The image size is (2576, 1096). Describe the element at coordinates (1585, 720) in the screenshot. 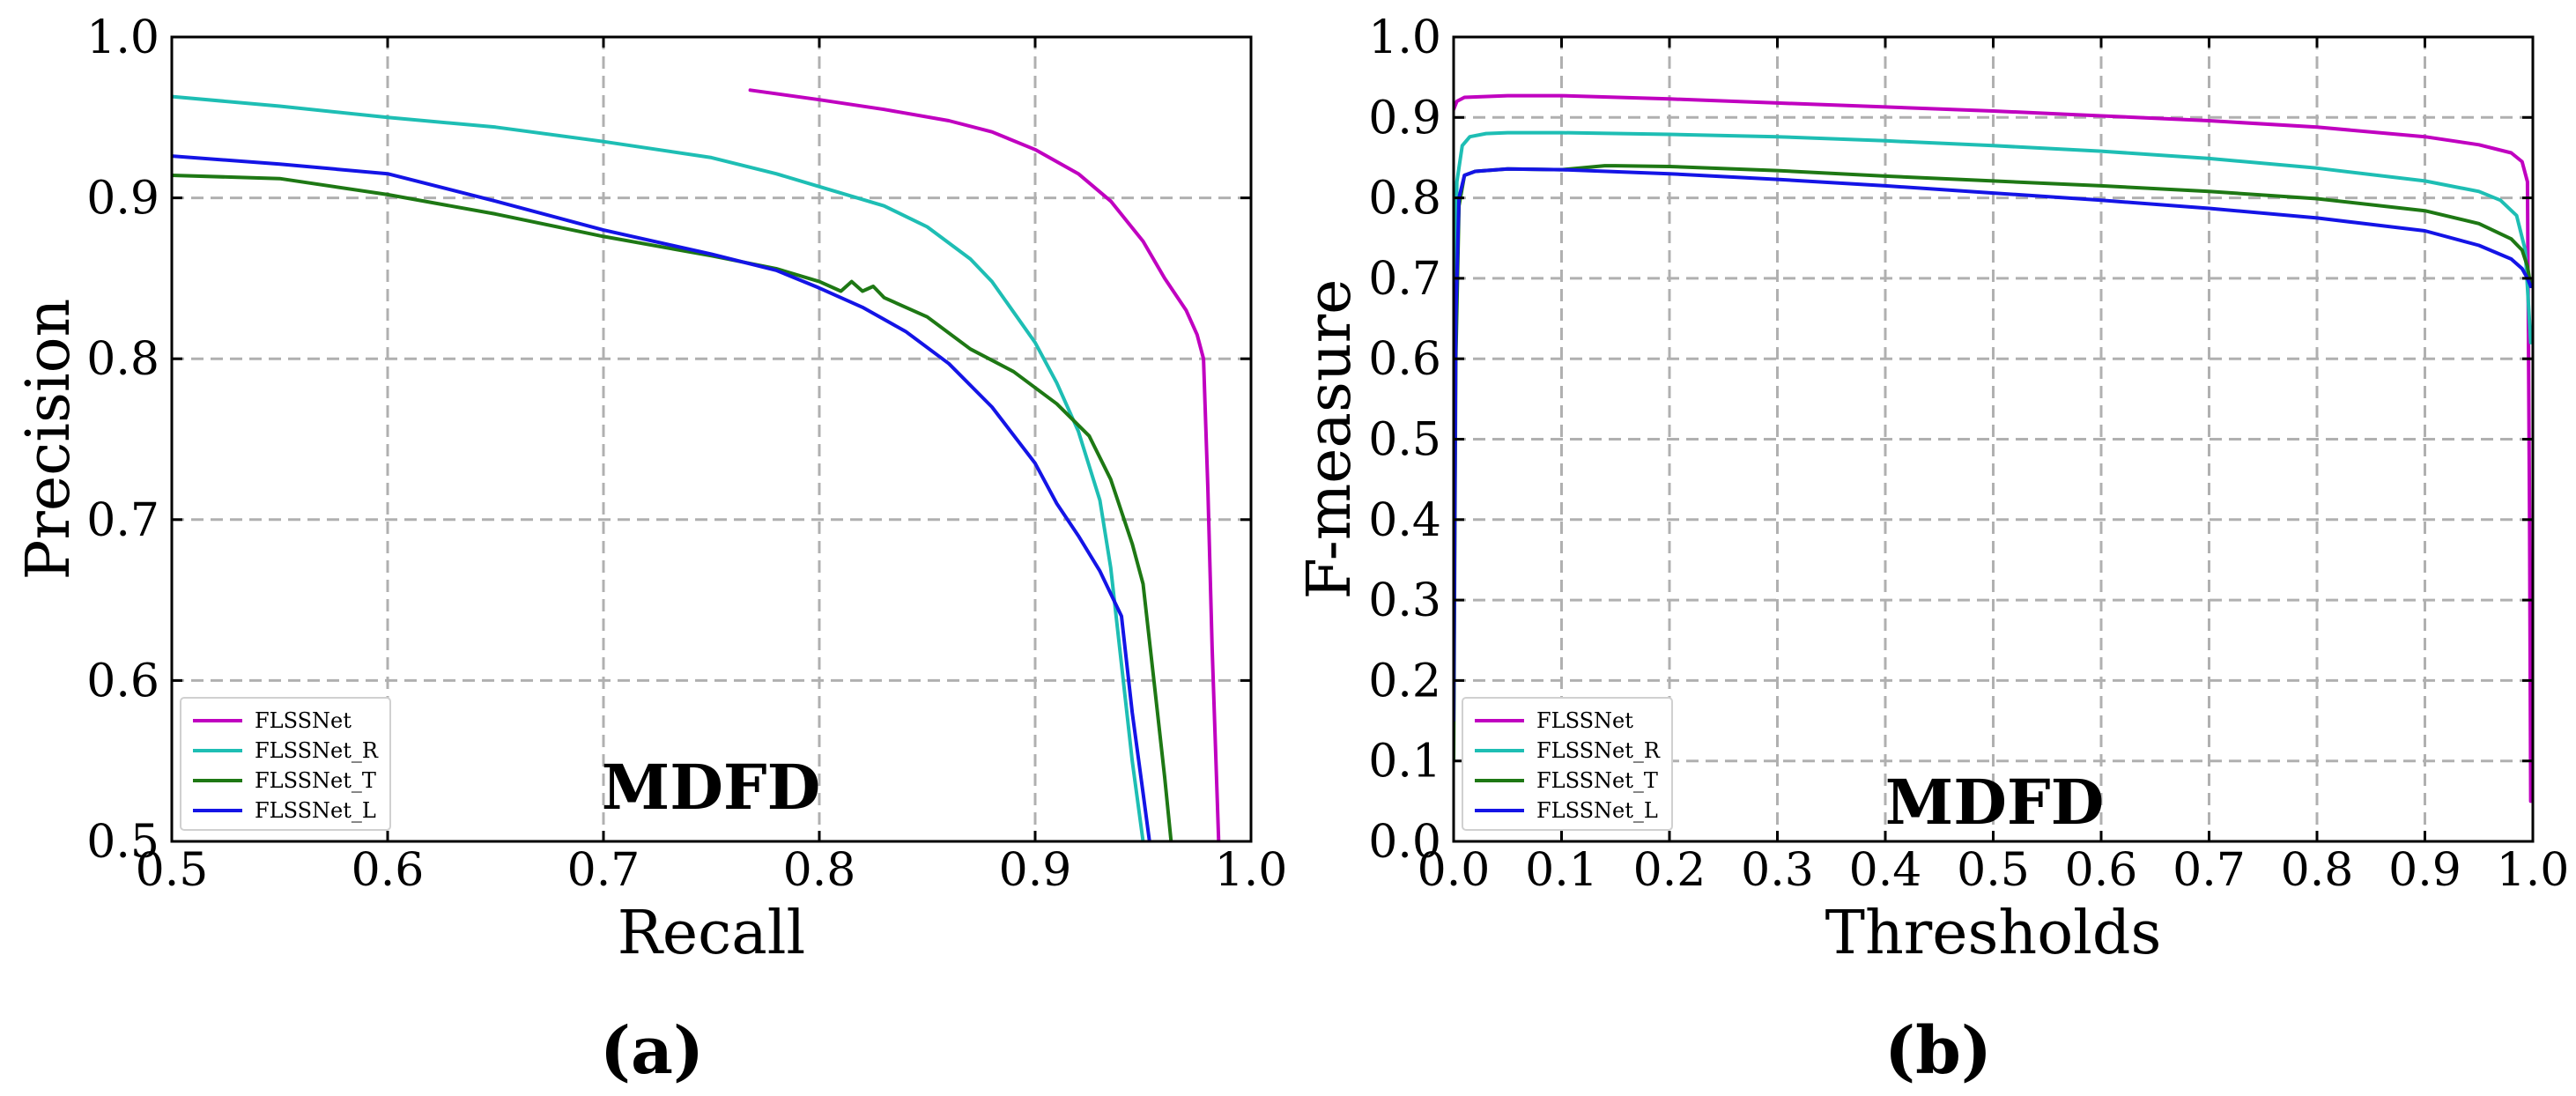

I see `chart-b-legend-label: FLSSNet` at that location.